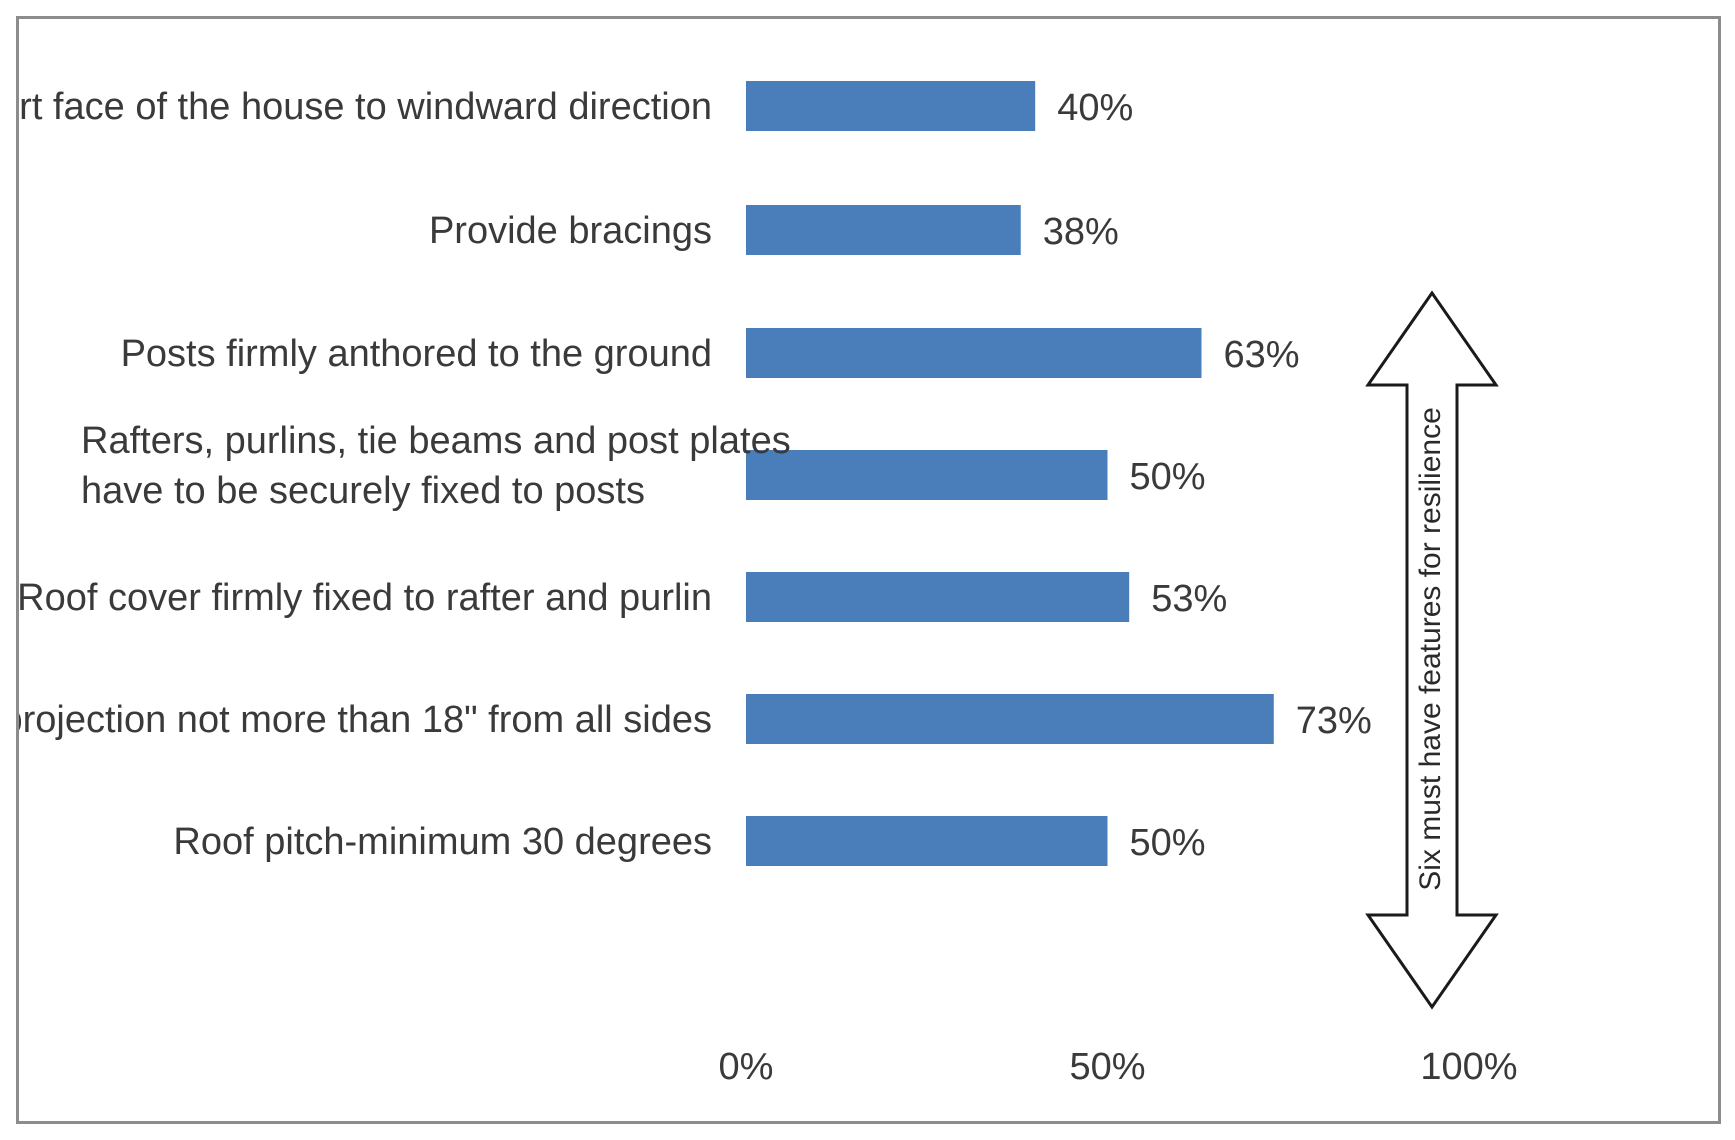  Describe the element at coordinates (1081, 232) in the screenshot. I see `bar-value-label: 38%` at that location.